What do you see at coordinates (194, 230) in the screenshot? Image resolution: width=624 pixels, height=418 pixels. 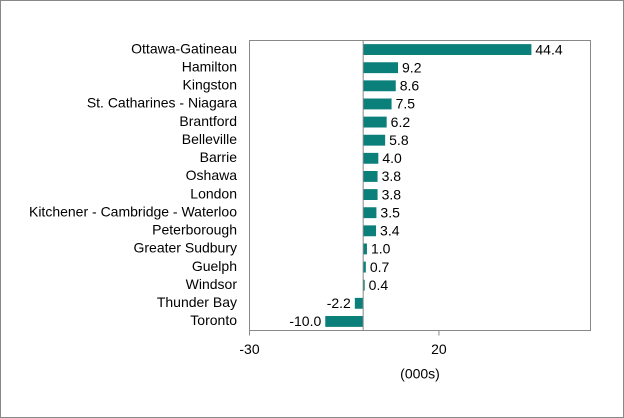 I see `y-tick-label: Peterborough` at bounding box center [194, 230].